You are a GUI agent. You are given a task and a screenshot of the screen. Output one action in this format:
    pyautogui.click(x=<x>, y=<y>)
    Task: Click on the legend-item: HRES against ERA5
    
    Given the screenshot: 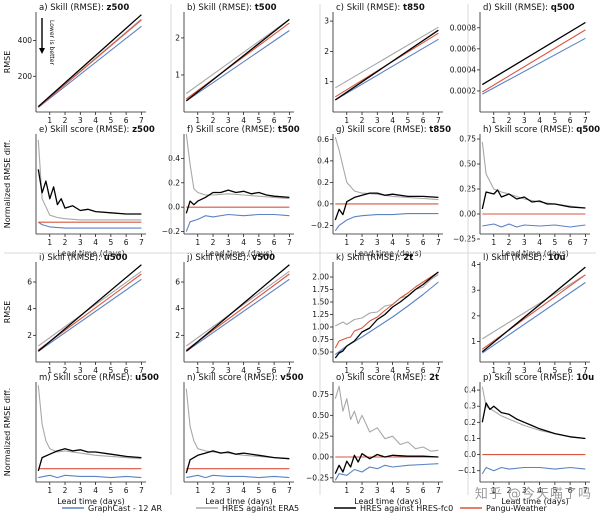 What is the action you would take?
    pyautogui.click(x=247, y=508)
    